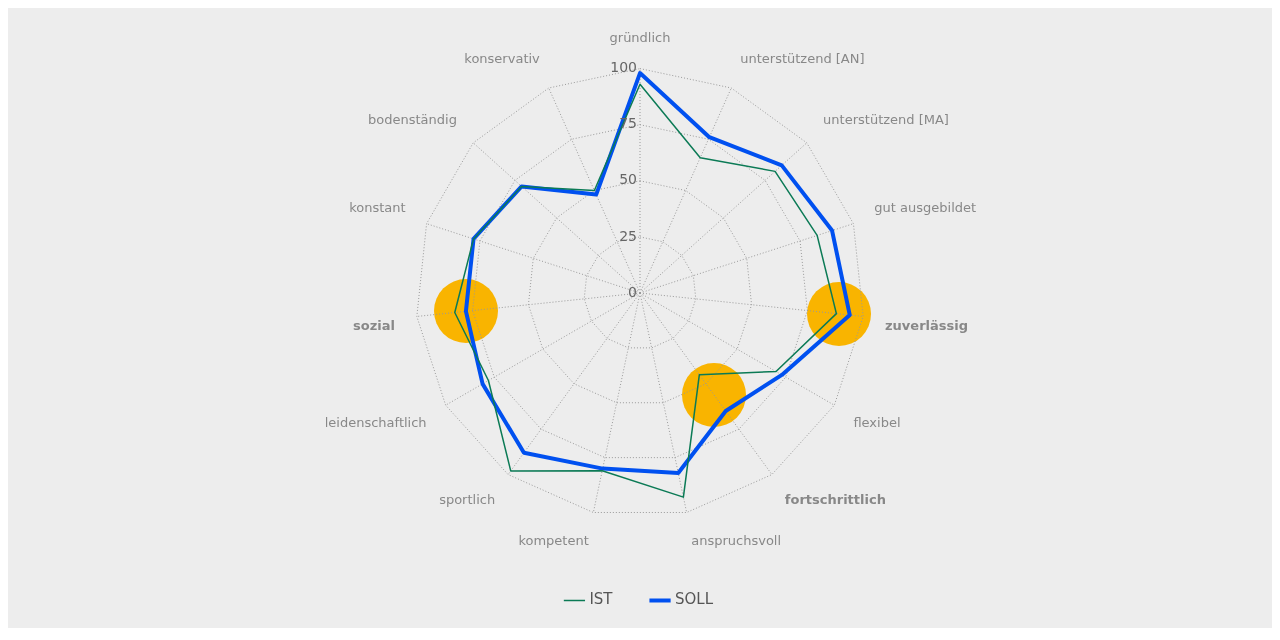 The image size is (1280, 640). Describe the element at coordinates (502, 59) in the screenshot. I see `spoke-label: konservativ` at that location.